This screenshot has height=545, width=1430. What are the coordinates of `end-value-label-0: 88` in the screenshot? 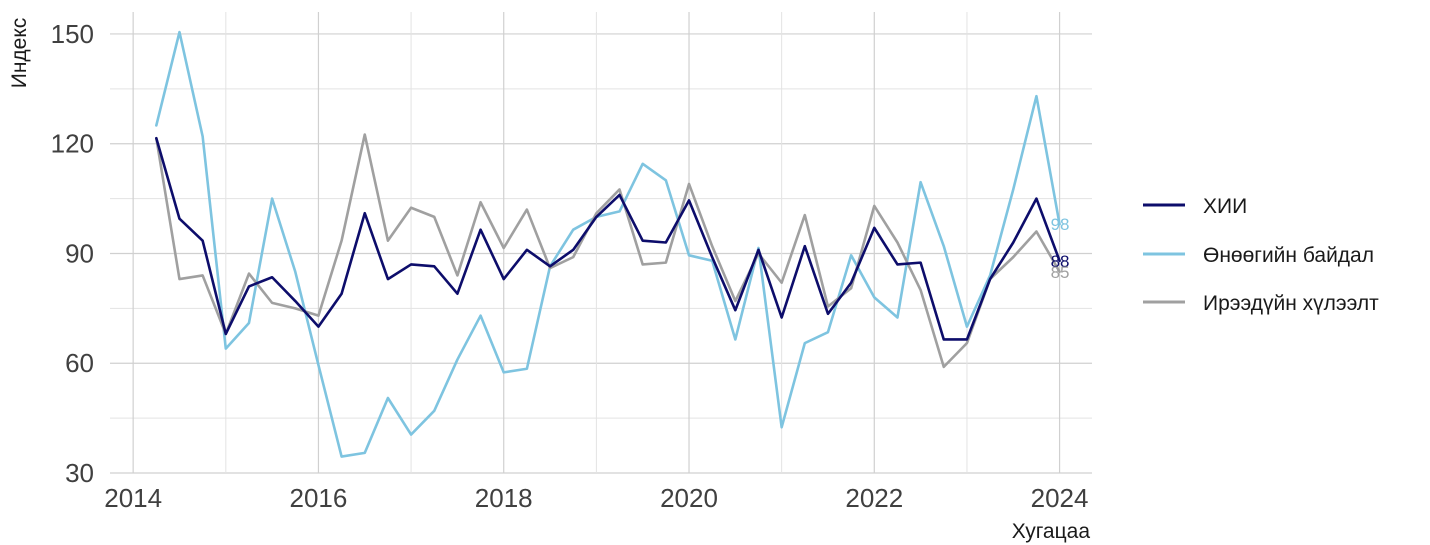 It's located at (1060, 261).